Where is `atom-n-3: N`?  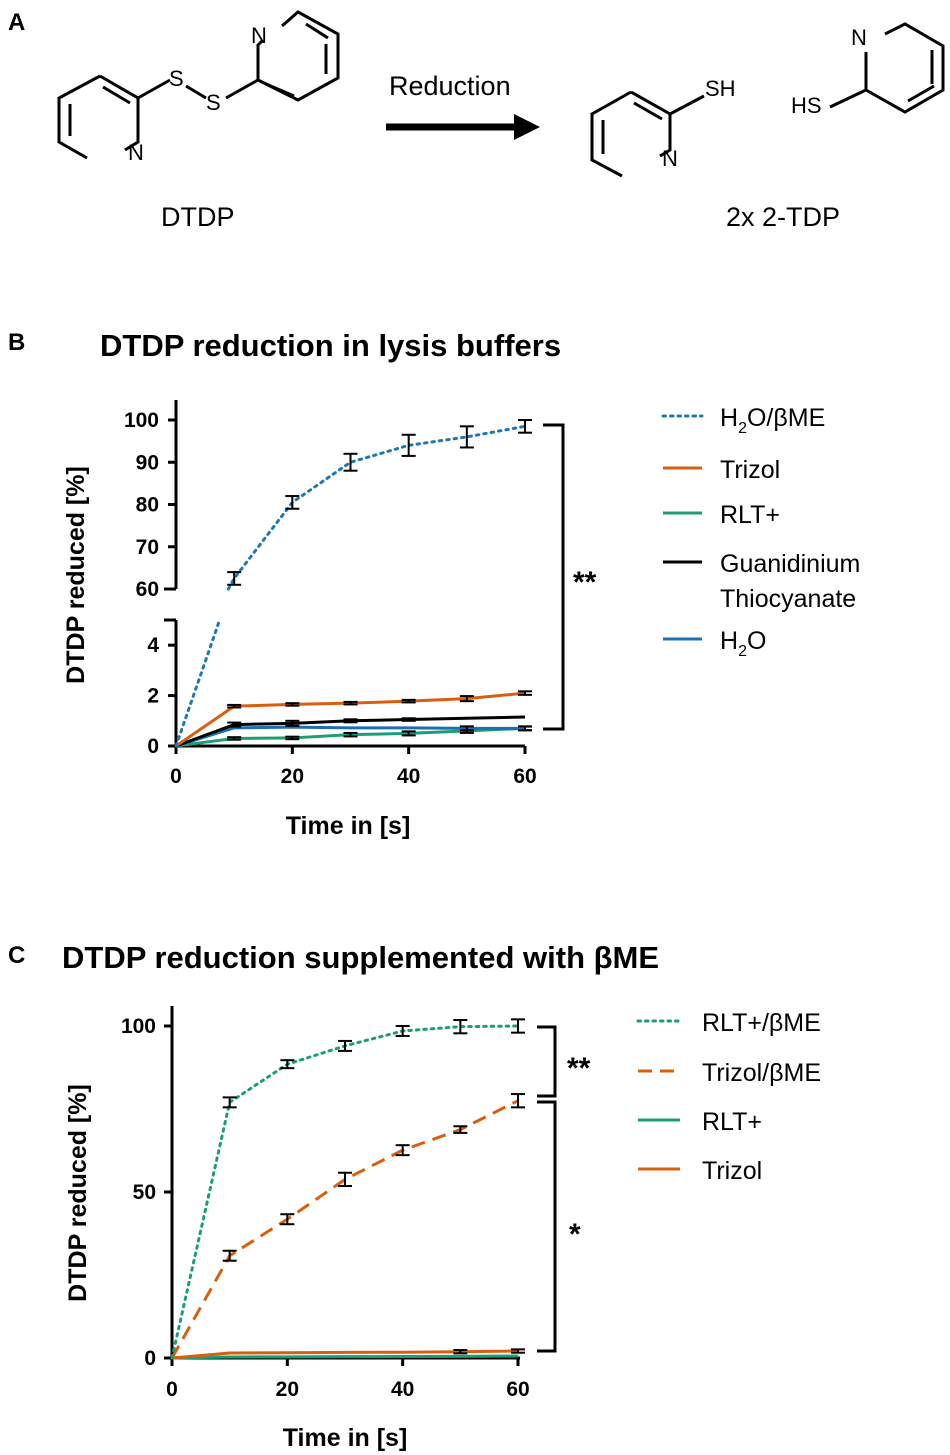
atom-n-3: N is located at coordinates (670, 158).